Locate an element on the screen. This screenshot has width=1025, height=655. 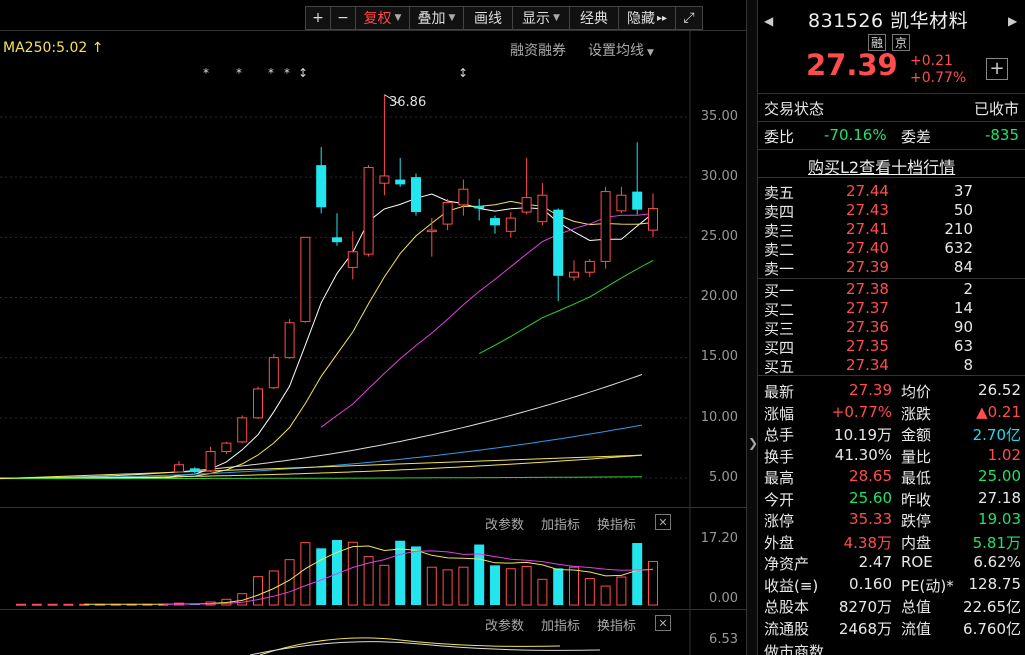
ind-add-indicator-link: 加指标 is located at coordinates (561, 626).